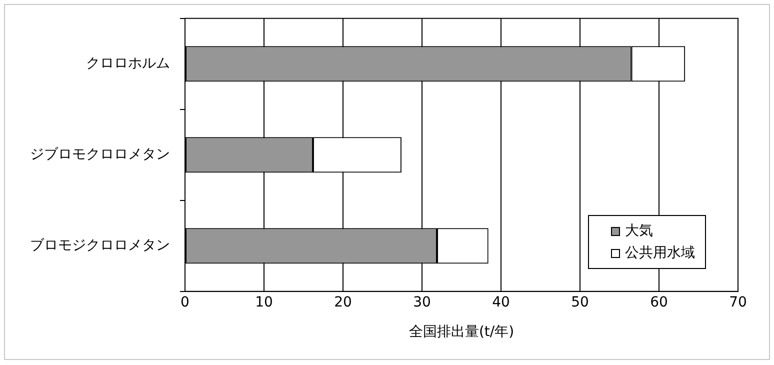 The width and height of the screenshot is (774, 365). I want to click on x-tick-label: 20, so click(343, 302).